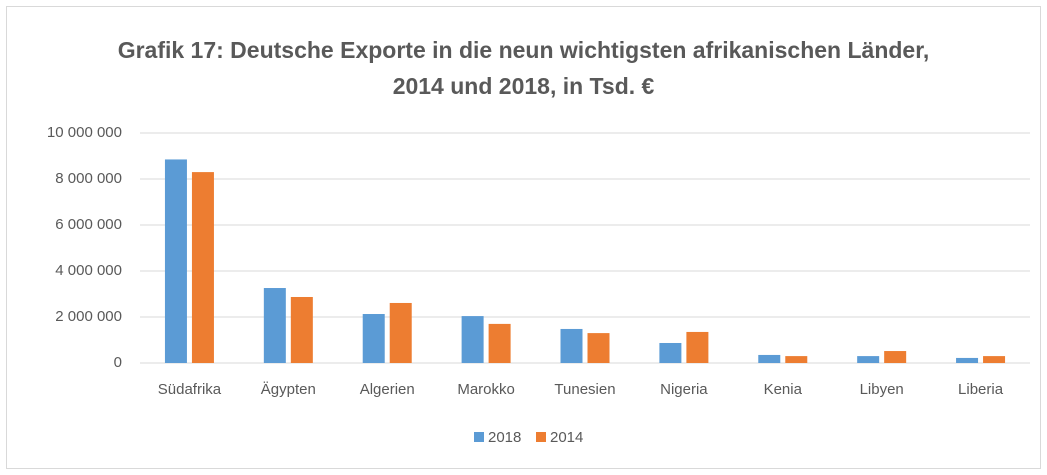 The height and width of the screenshot is (475, 1047). Describe the element at coordinates (88, 178) in the screenshot. I see `y-tick-label: 8 000 000` at that location.